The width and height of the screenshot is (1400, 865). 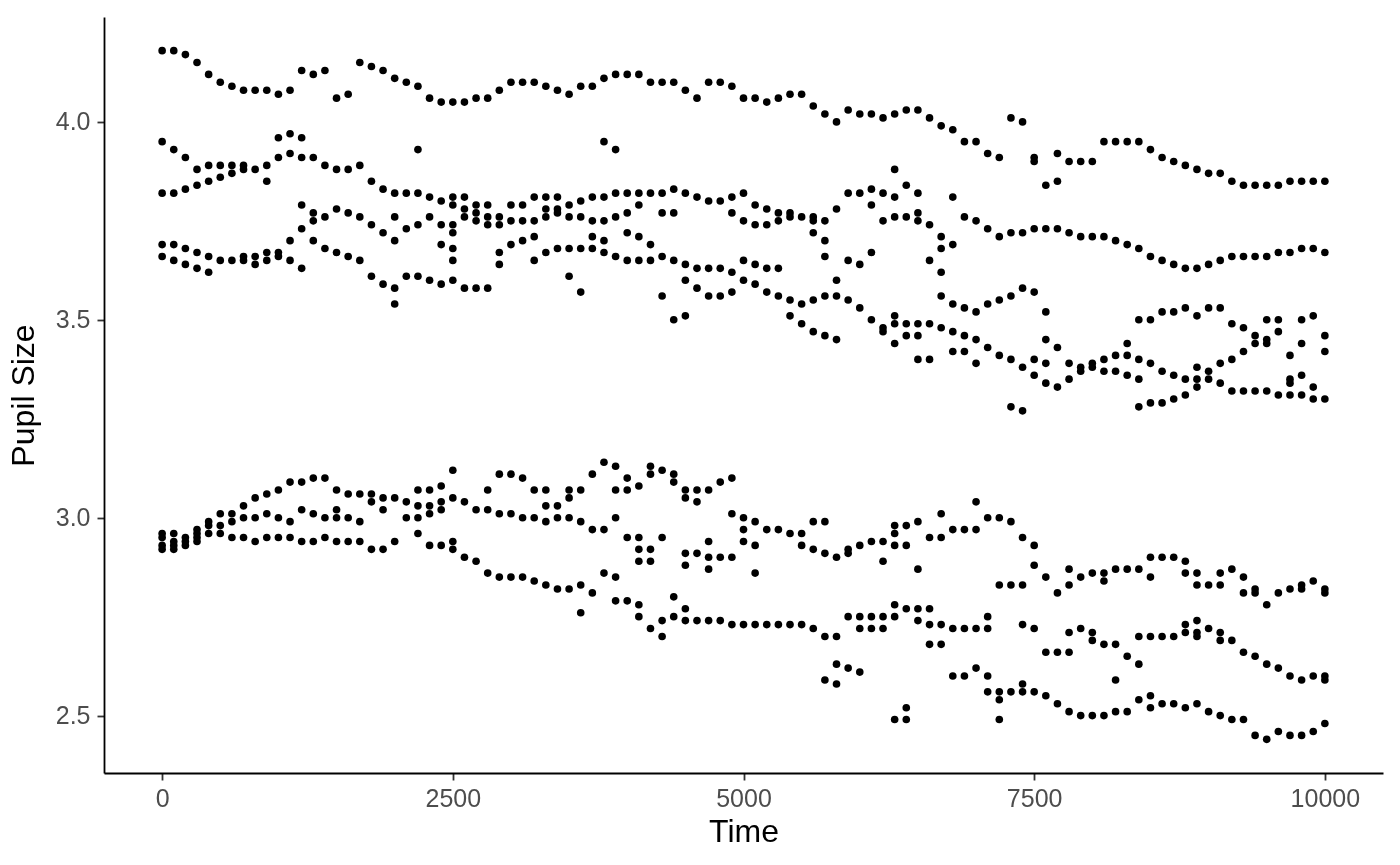 What do you see at coordinates (1325, 797) in the screenshot?
I see `x-tick-label: 10000` at bounding box center [1325, 797].